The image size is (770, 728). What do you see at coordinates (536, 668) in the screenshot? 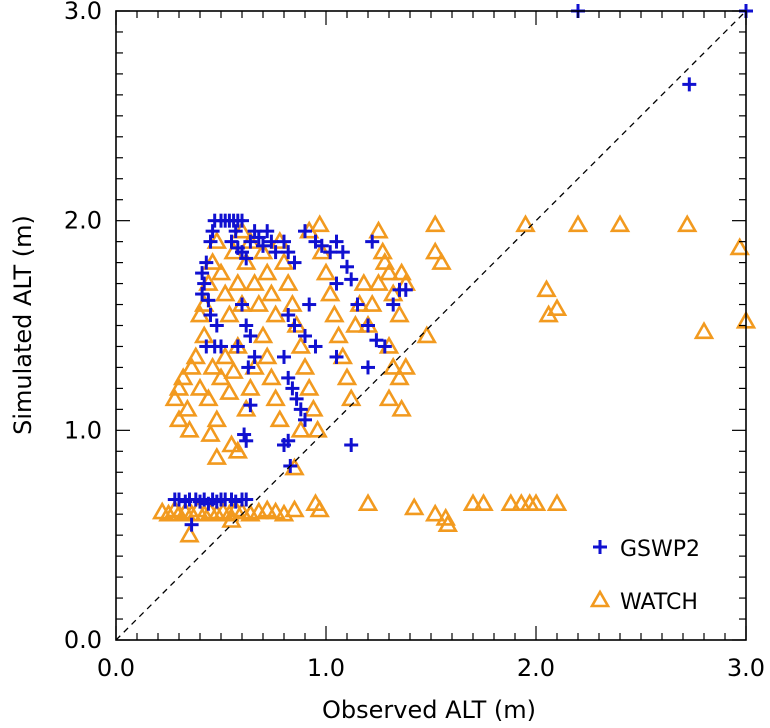
I see `x-tick-label: 2.0` at bounding box center [536, 668].